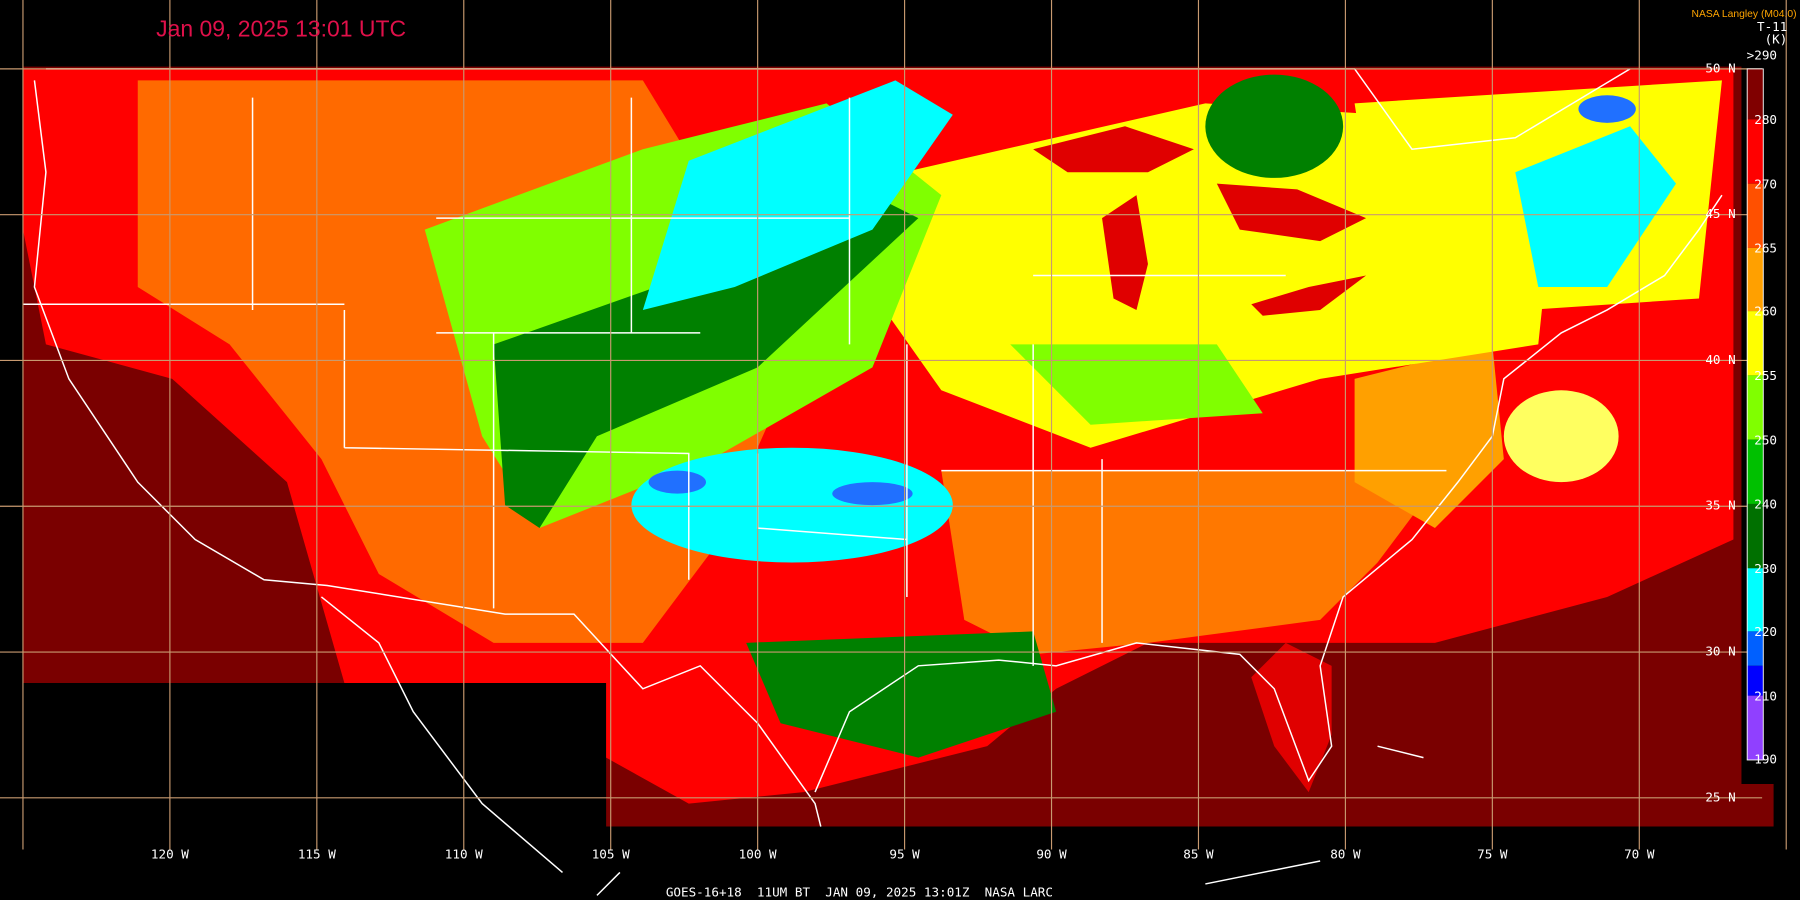 The image size is (1800, 900). What do you see at coordinates (1291, 717) in the screenshot?
I see `florida` at bounding box center [1291, 717].